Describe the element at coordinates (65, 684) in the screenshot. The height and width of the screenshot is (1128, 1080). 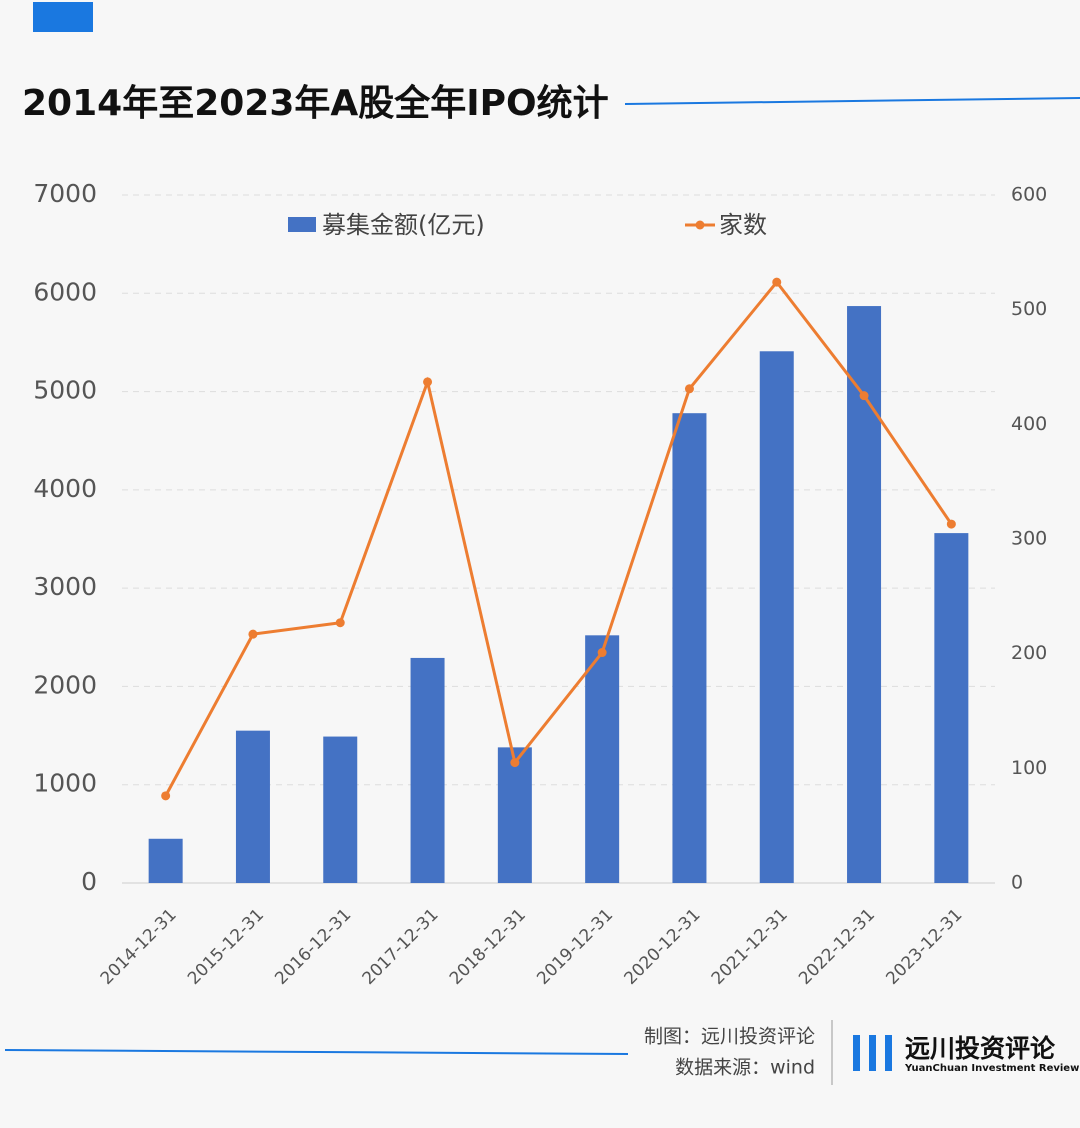
I see `y-tick-label: 2000` at that location.